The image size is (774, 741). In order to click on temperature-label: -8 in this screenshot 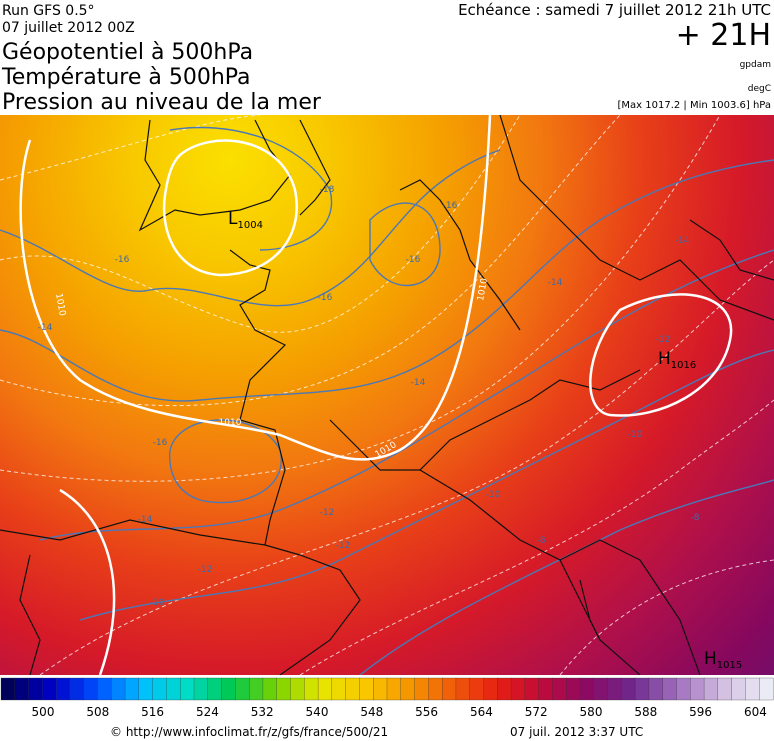, I will do `click(695, 518)`.